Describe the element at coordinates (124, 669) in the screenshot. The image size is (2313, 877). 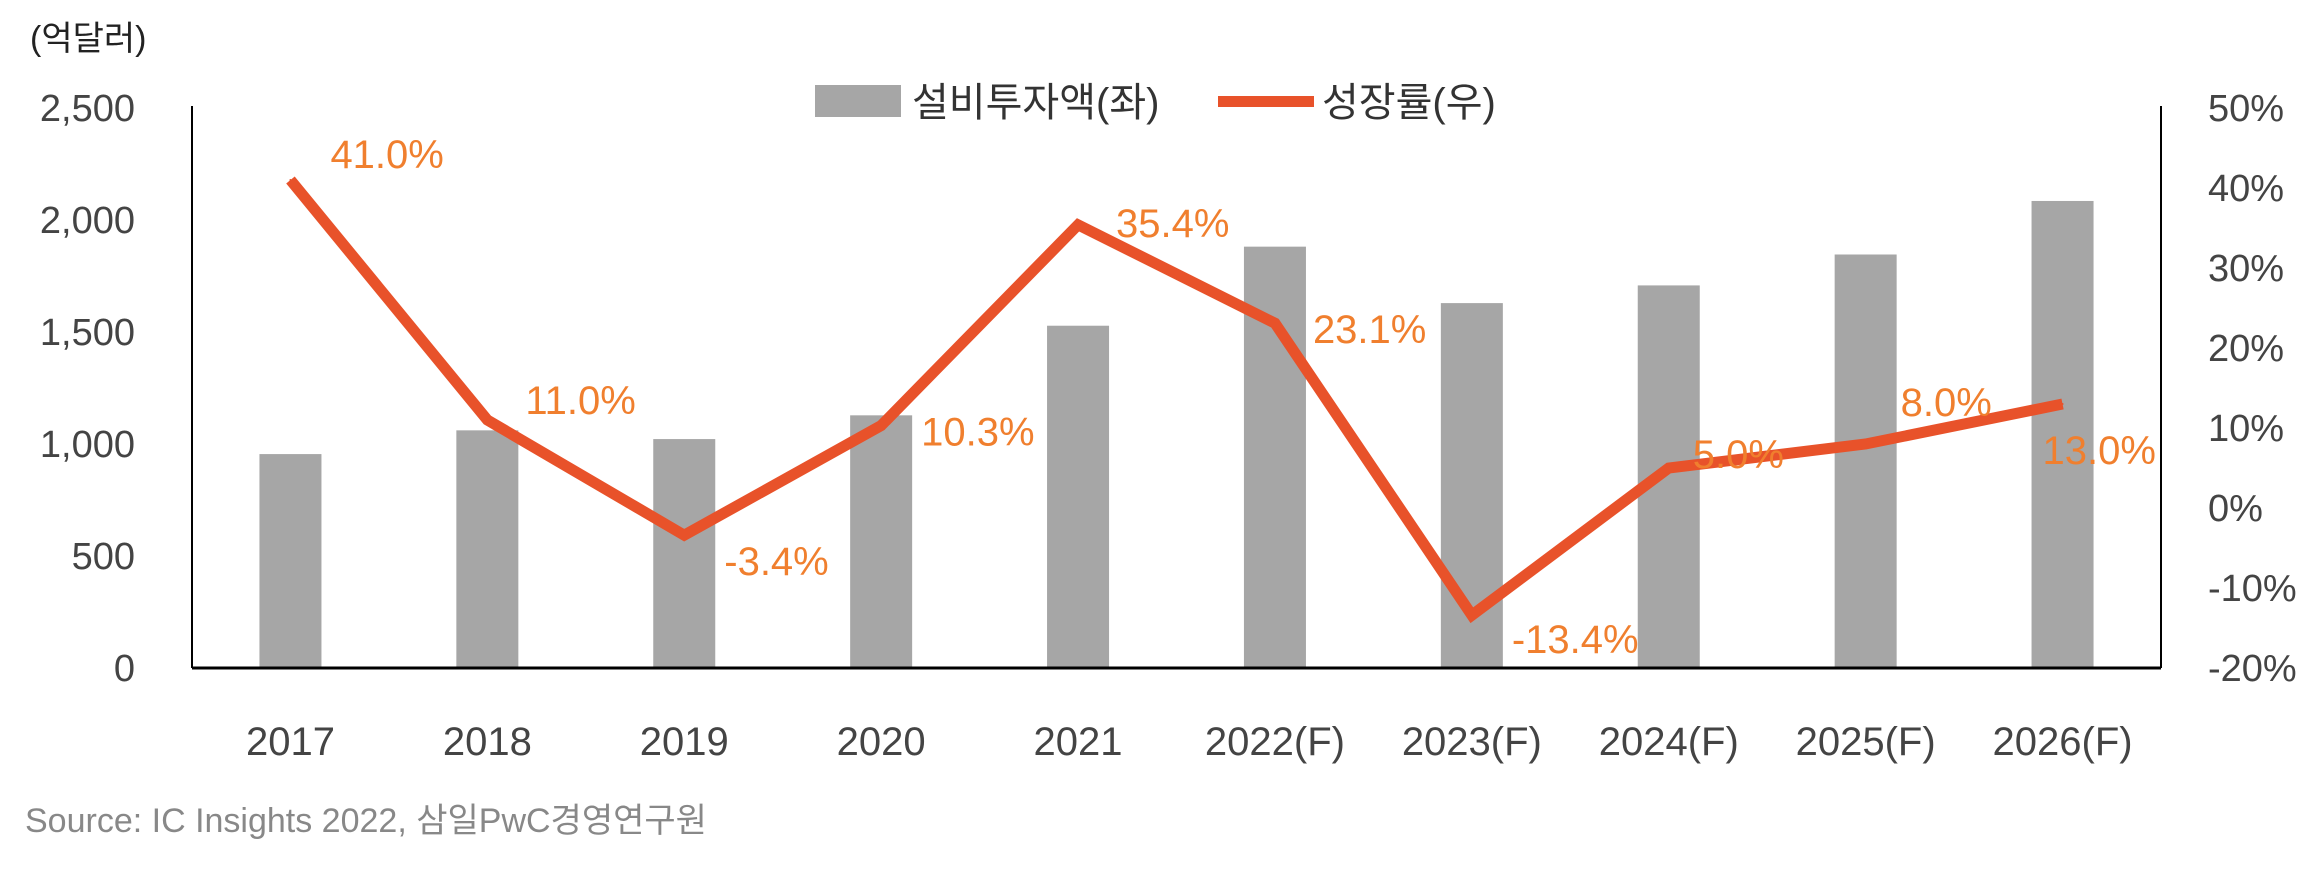
I see `left-tick-label: 0` at that location.